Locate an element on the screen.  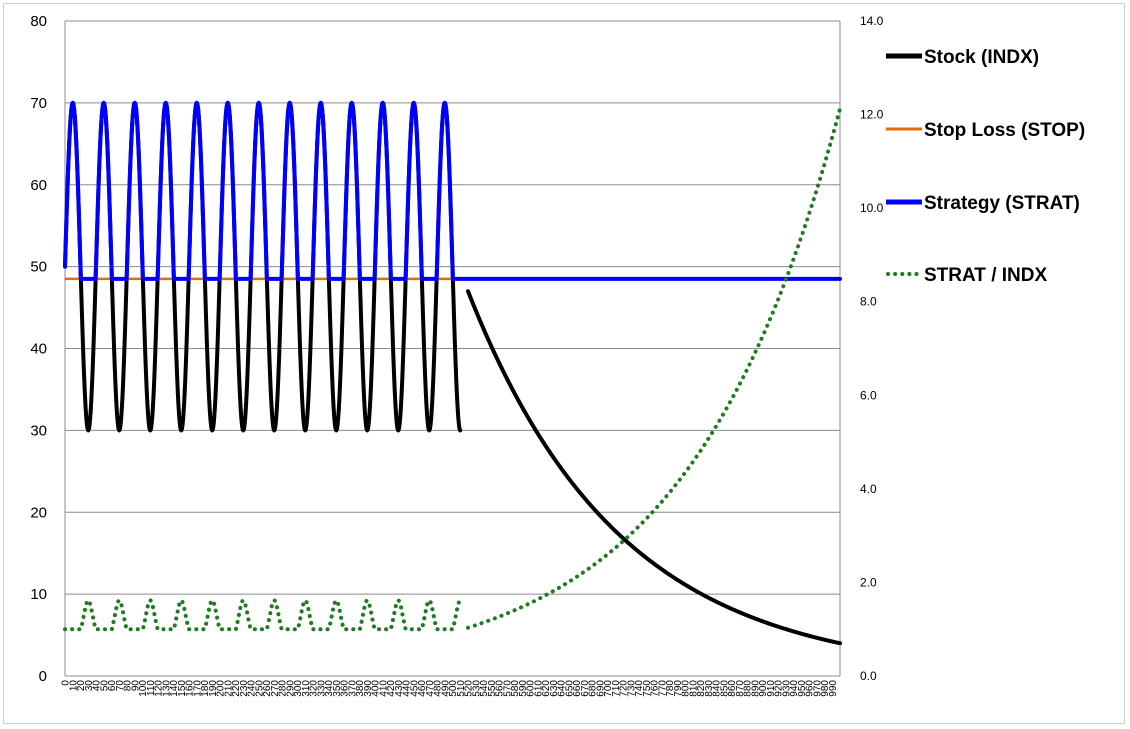
x-tick-label: 130 is located at coordinates (166, 688).